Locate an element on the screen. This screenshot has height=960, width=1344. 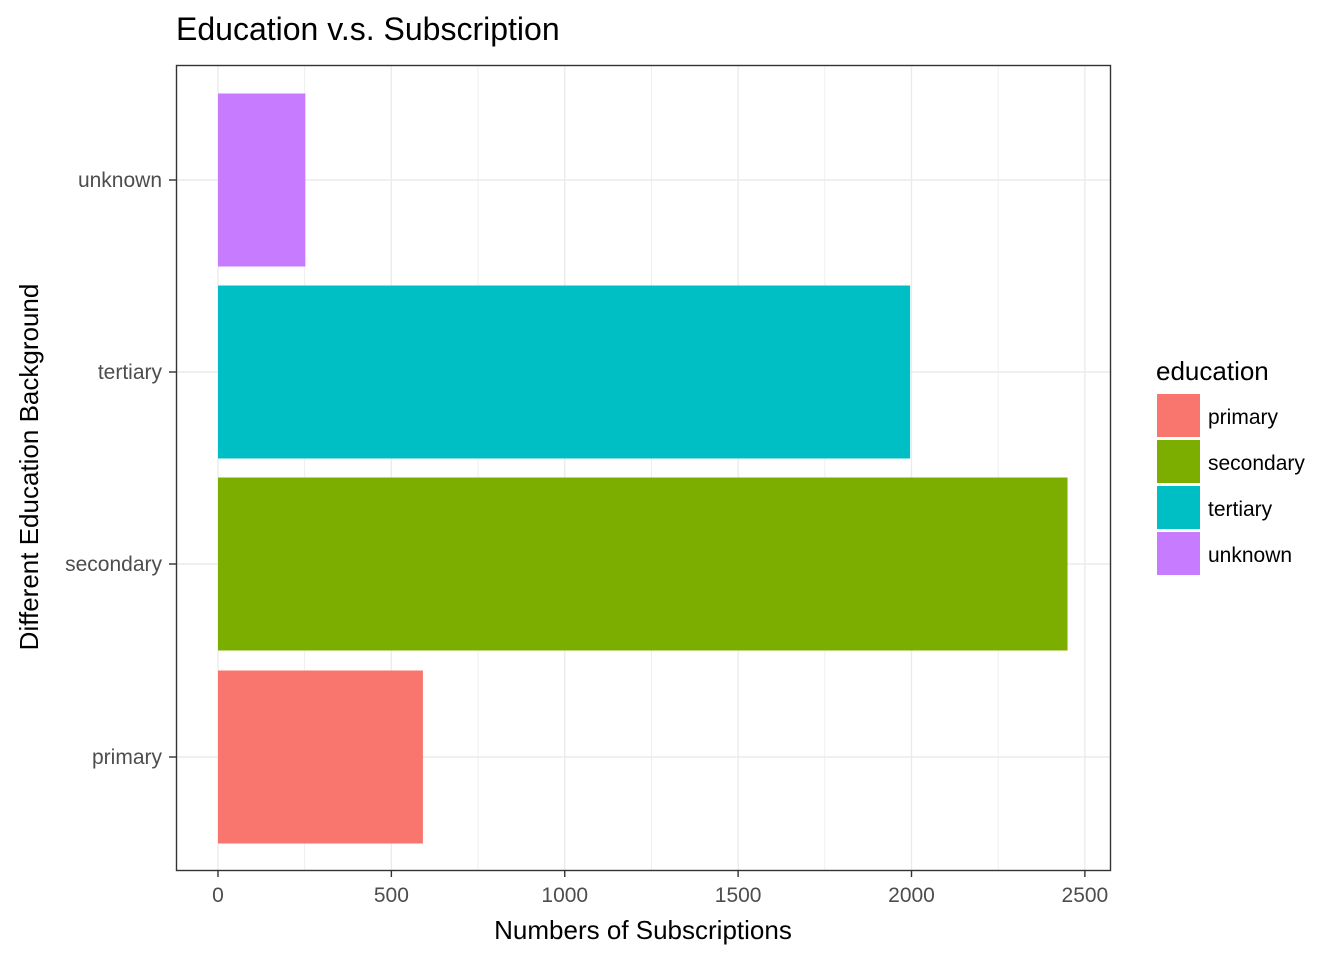
x-tick-label: 1000 is located at coordinates (564, 895).